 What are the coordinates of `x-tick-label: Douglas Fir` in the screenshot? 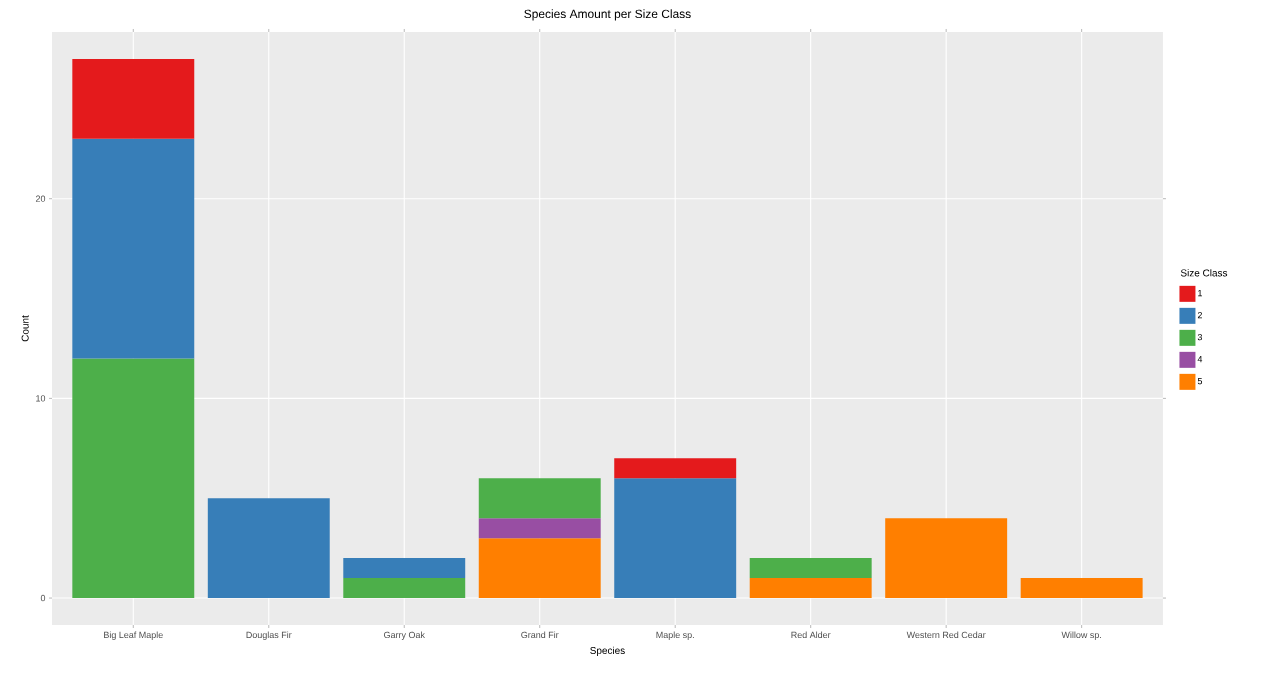 It's located at (269, 635).